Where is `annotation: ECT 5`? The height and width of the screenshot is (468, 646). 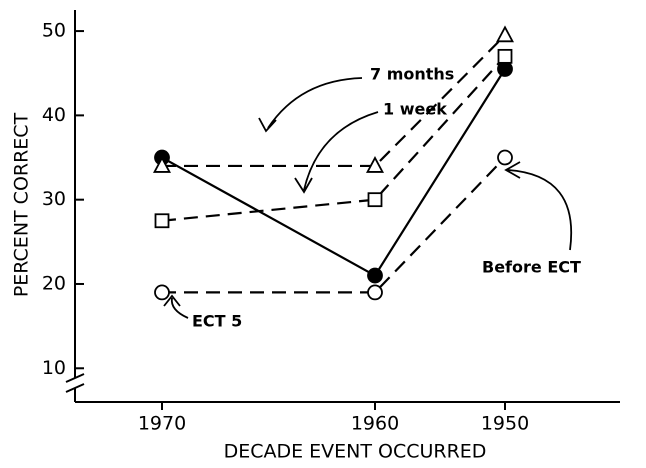 annotation: ECT 5 is located at coordinates (217, 321).